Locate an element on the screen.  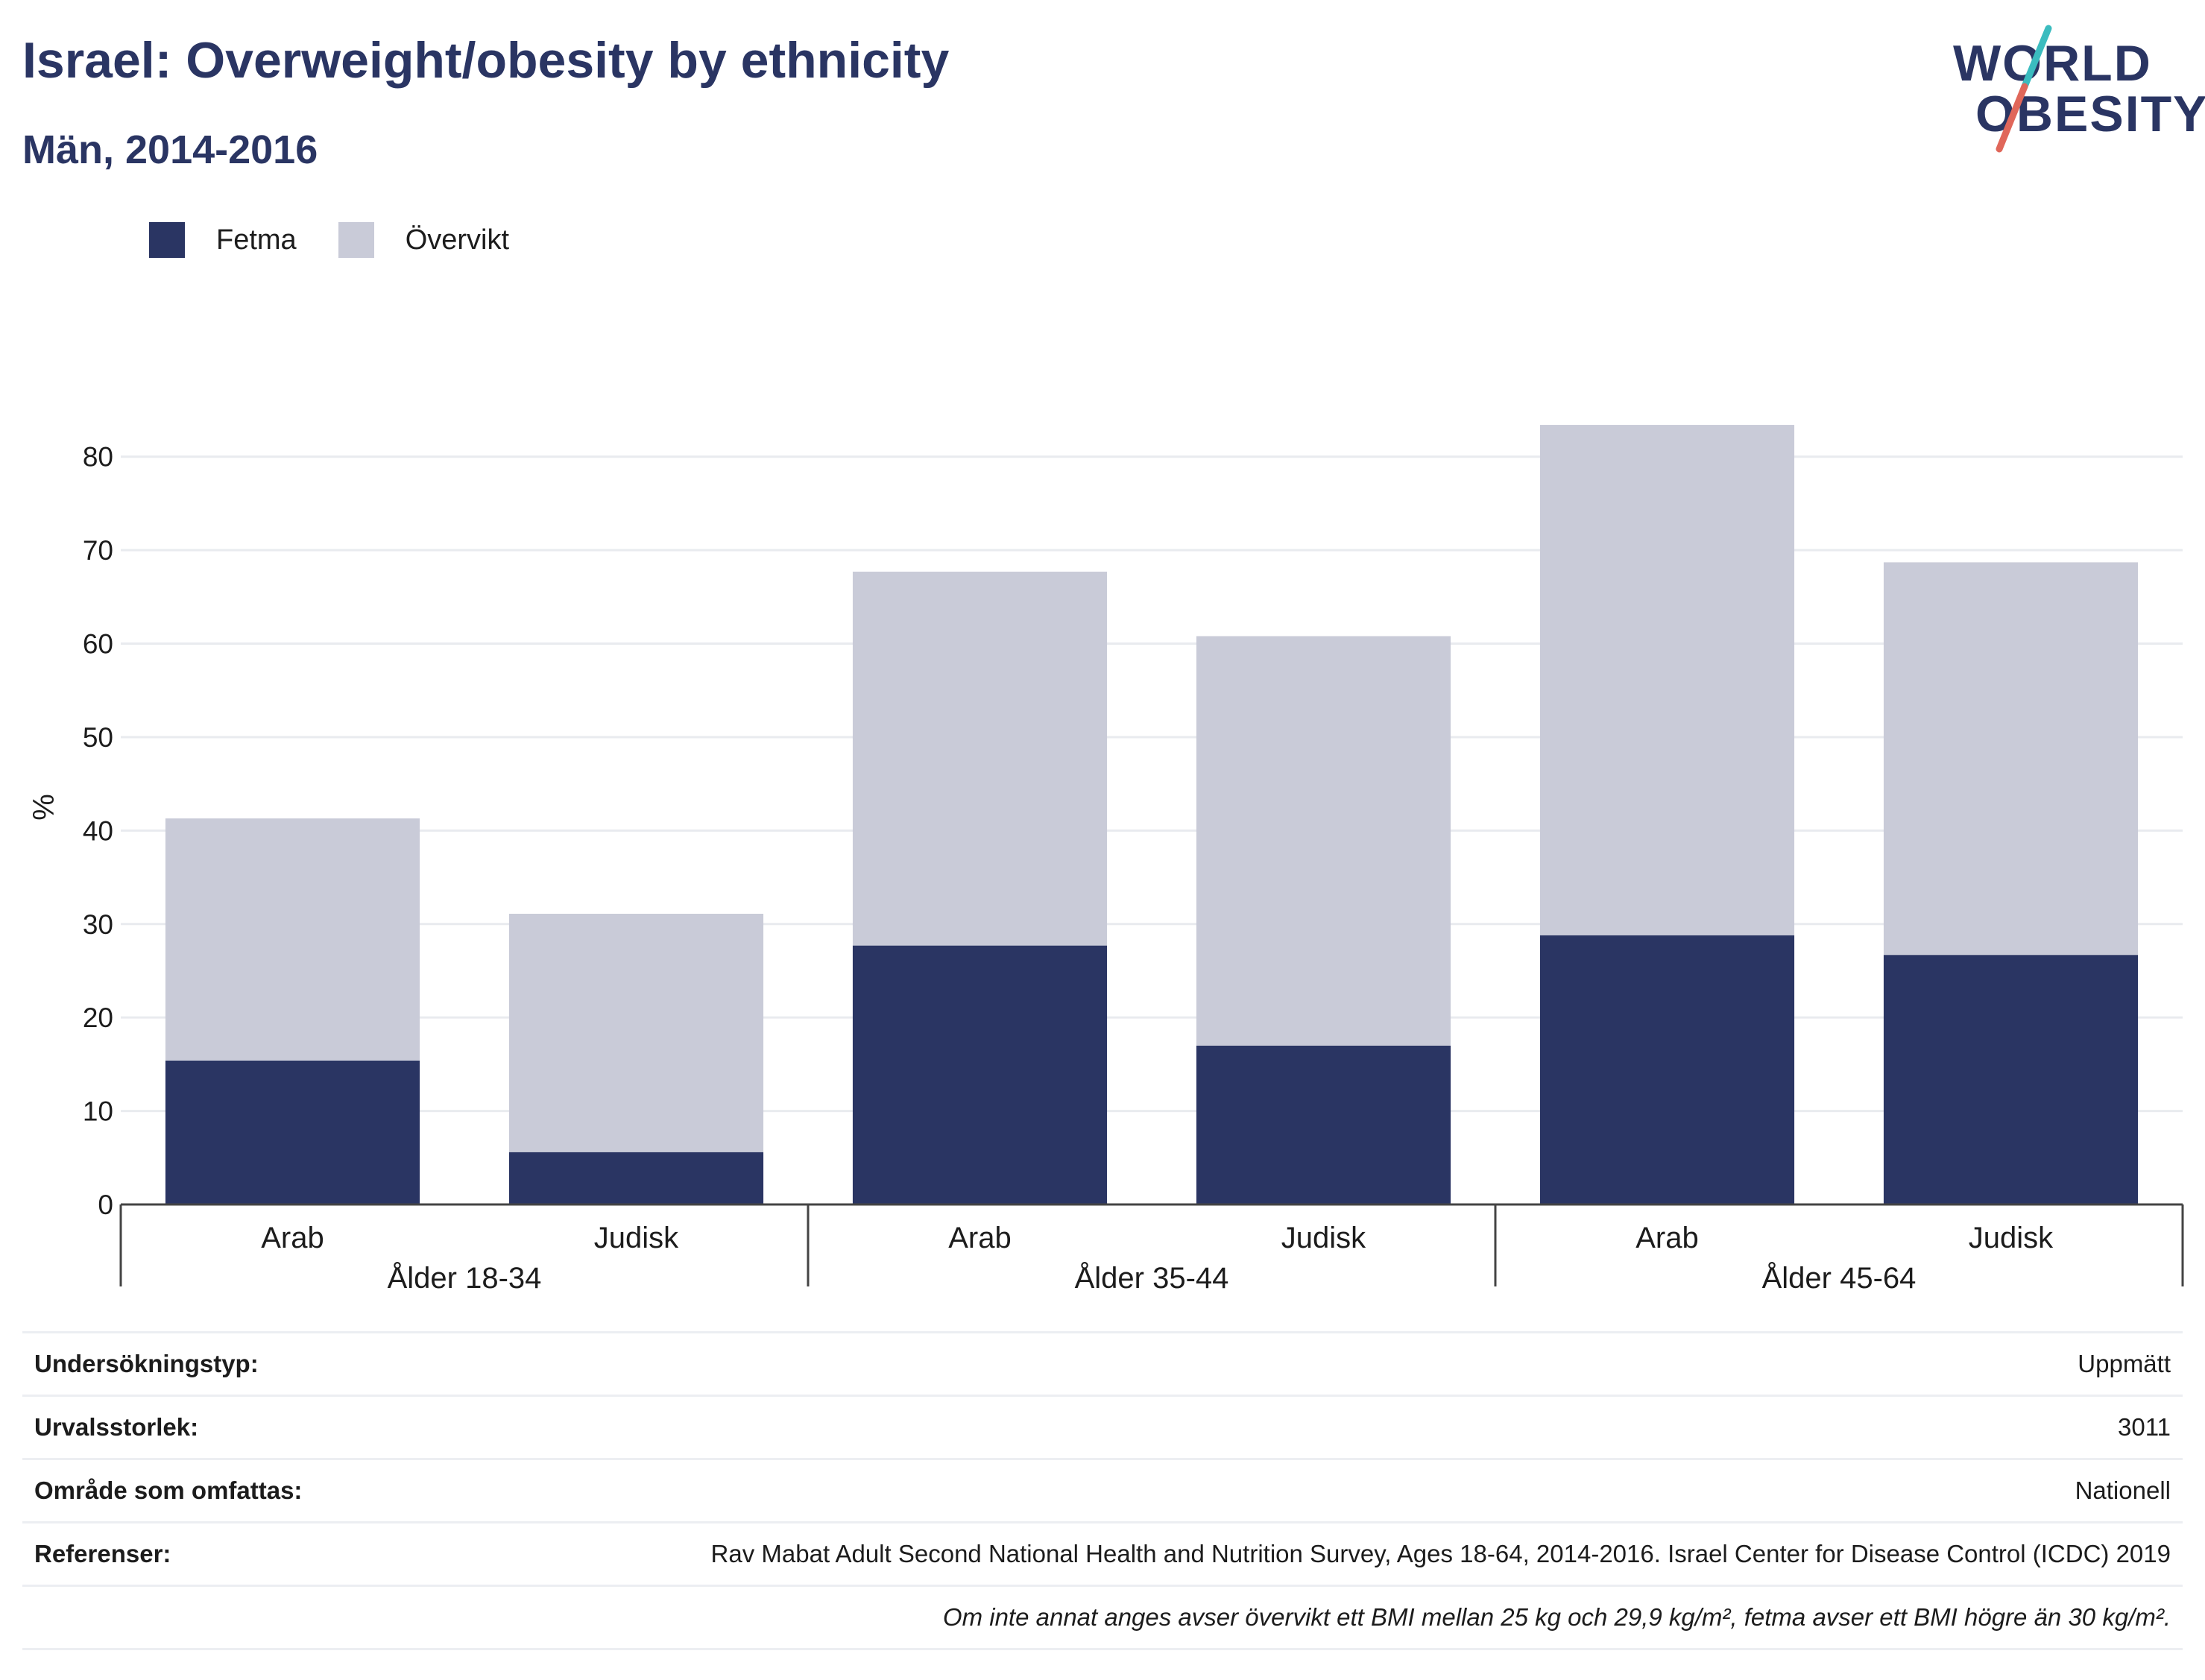
y-tick-label: 70 is located at coordinates (98, 550).